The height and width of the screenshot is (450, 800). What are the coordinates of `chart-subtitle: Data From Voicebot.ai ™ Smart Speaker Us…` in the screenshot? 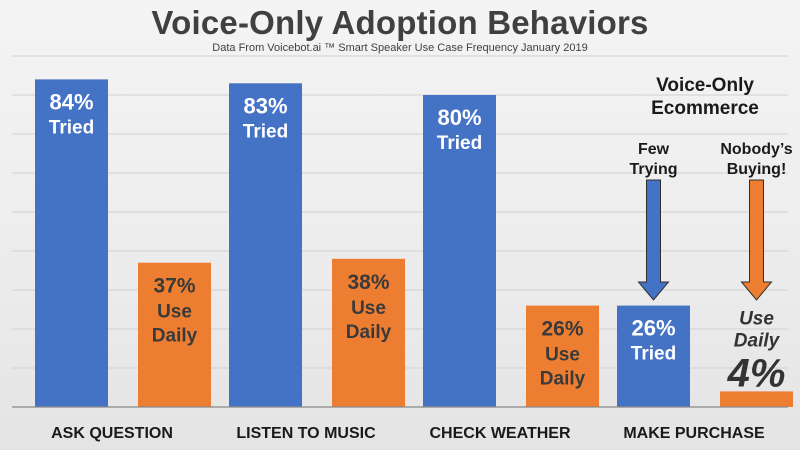 It's located at (400, 48).